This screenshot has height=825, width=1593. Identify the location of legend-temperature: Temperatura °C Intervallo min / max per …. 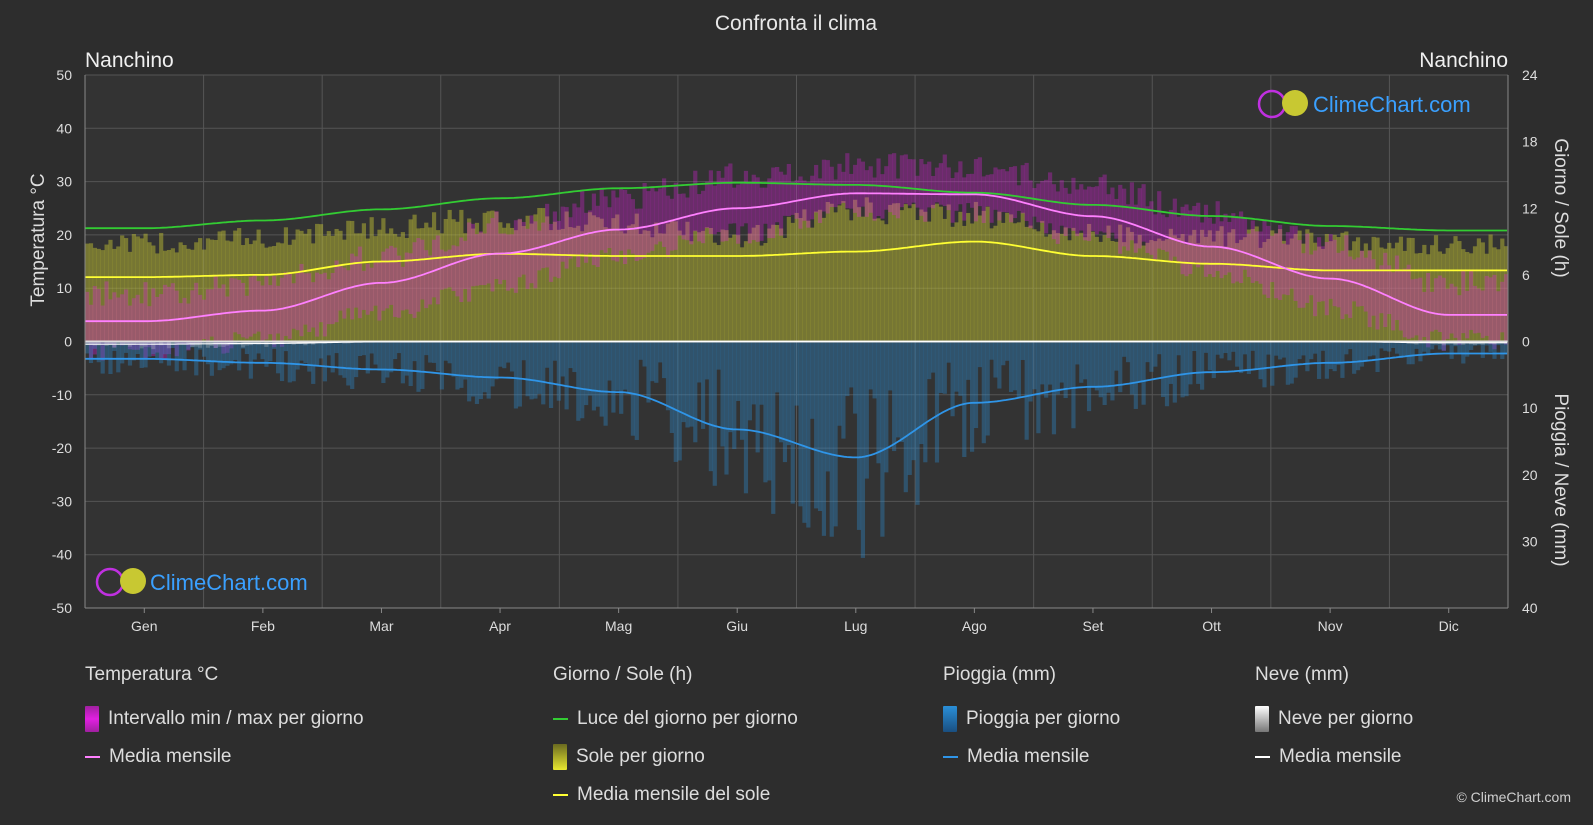
(224, 720).